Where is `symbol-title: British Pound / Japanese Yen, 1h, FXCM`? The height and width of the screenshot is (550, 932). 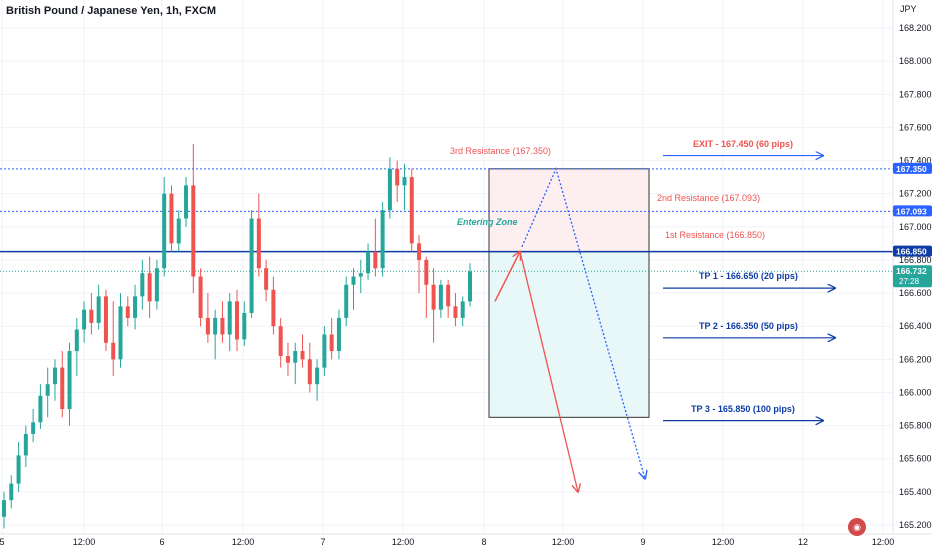 symbol-title: British Pound / Japanese Yen, 1h, FXCM is located at coordinates (111, 11).